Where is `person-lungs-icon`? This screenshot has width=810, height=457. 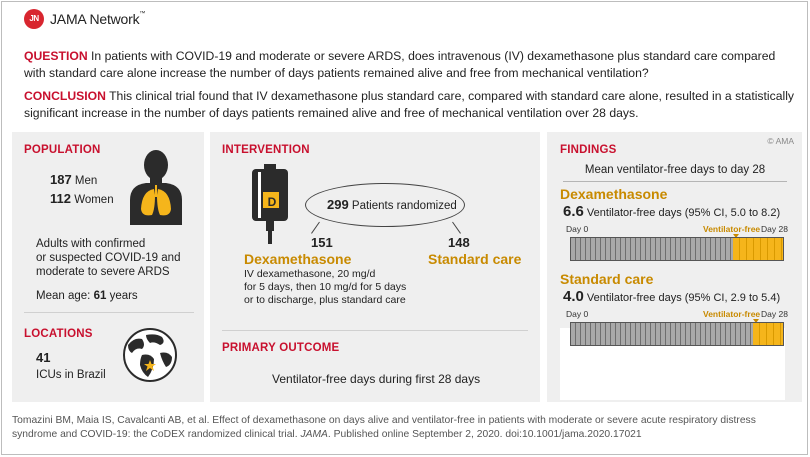
person-lungs-icon is located at coordinates (156, 187).